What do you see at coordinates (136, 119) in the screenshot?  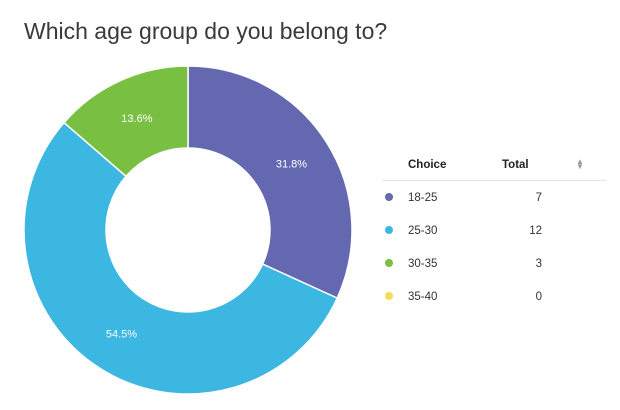 I see `slice-percent-label: 13.6%` at bounding box center [136, 119].